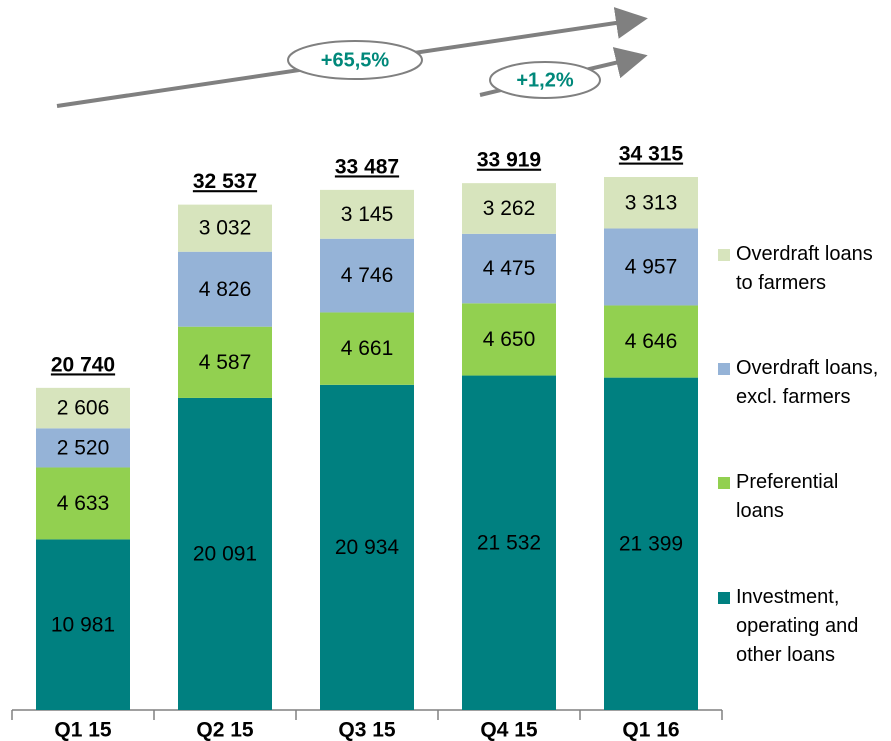  I want to click on data-label: 4 746, so click(367, 275).